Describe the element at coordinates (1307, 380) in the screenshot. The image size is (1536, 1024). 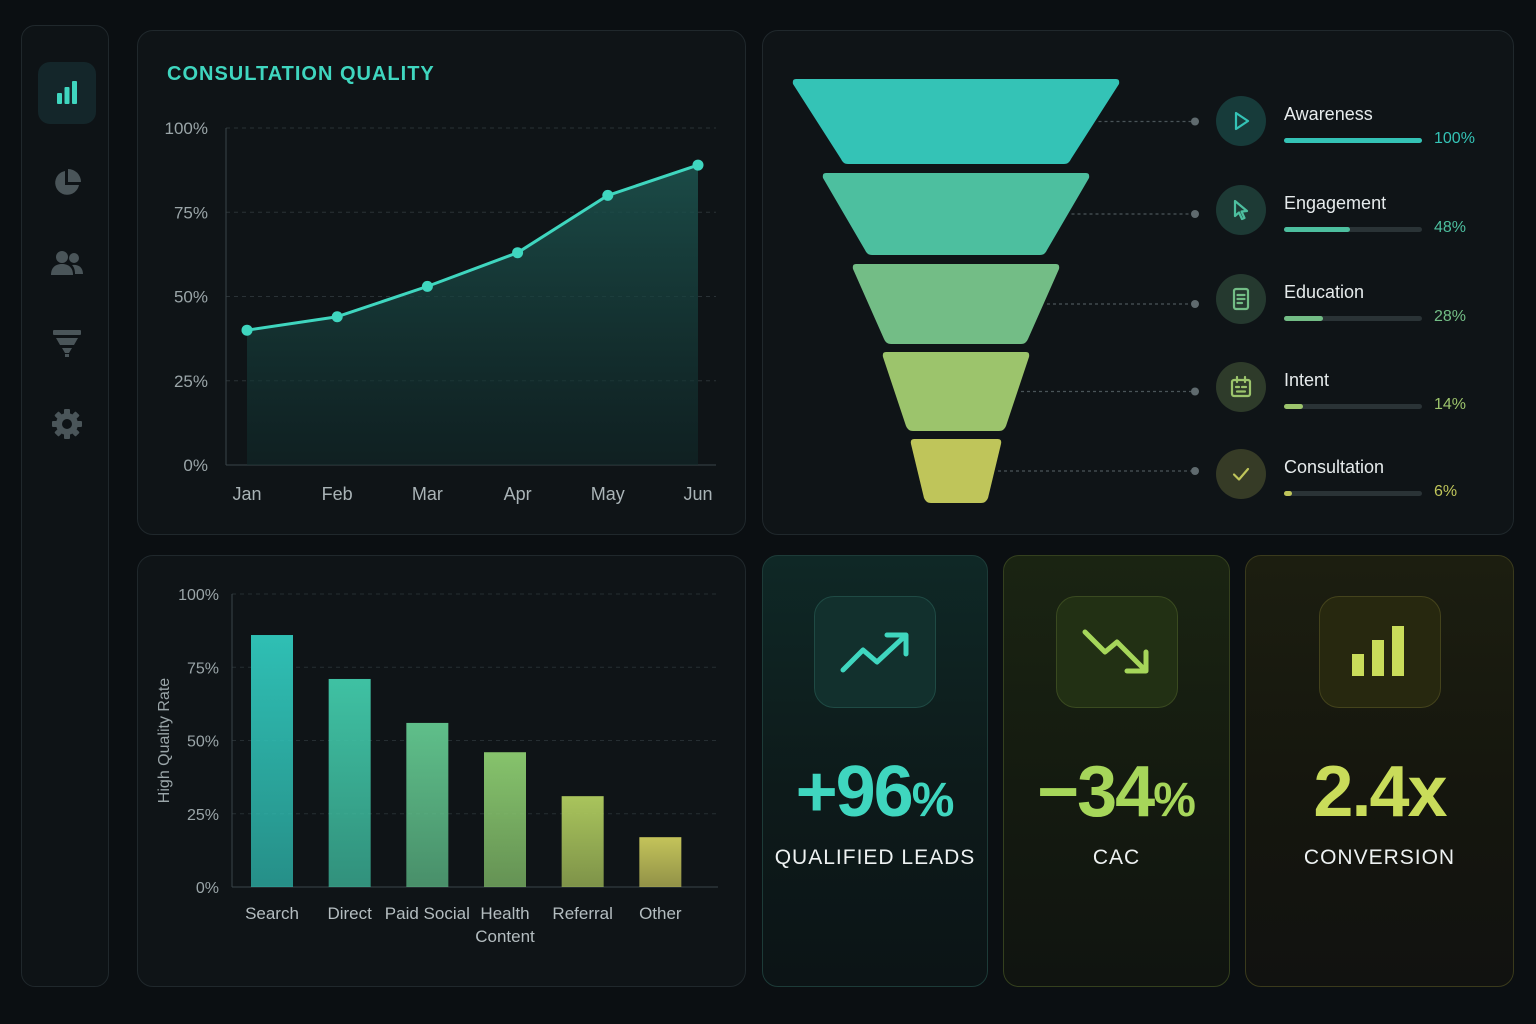
I see `funnel-stage-name: Intent` at that location.